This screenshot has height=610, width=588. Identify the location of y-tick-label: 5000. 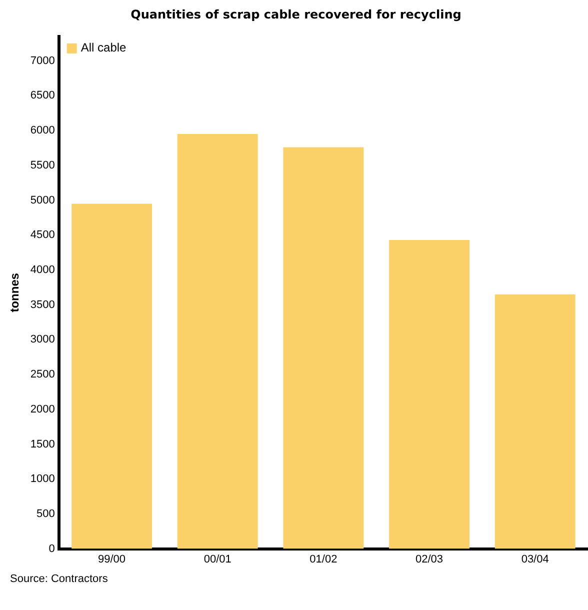
(42, 200).